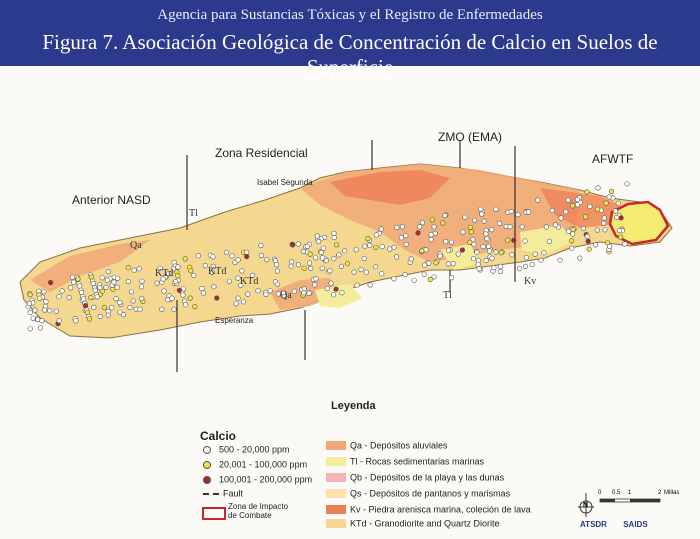 The image size is (700, 539). What do you see at coordinates (234, 320) in the screenshot?
I see `place-label-esperanza: Esperanza` at bounding box center [234, 320].